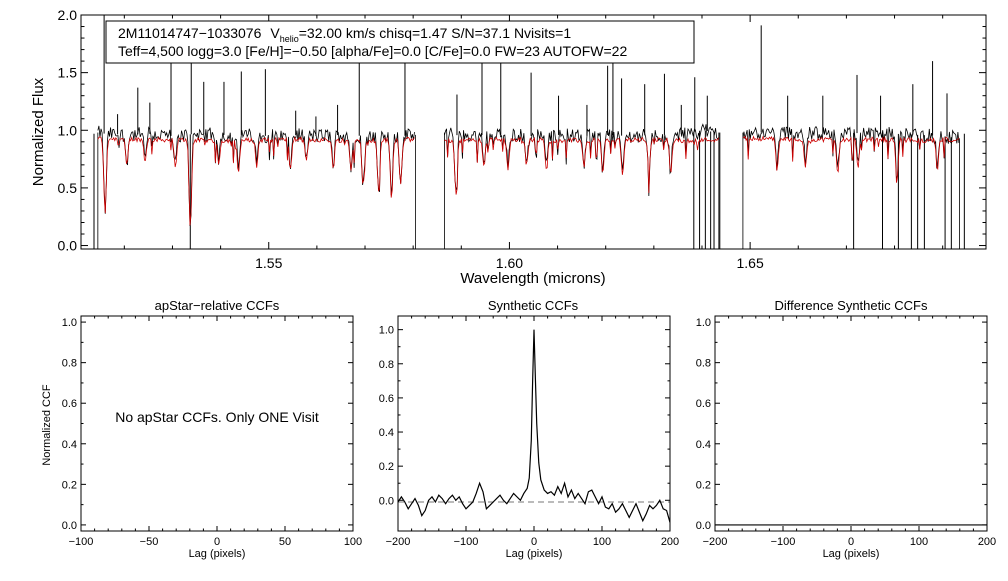 The height and width of the screenshot is (581, 1008). Describe the element at coordinates (212, 432) in the screenshot. I see `apstar-ccf-ticks: −100 −50 0 50 100 0.0 0.2 0.4 0.6 0.8 1.0` at that location.